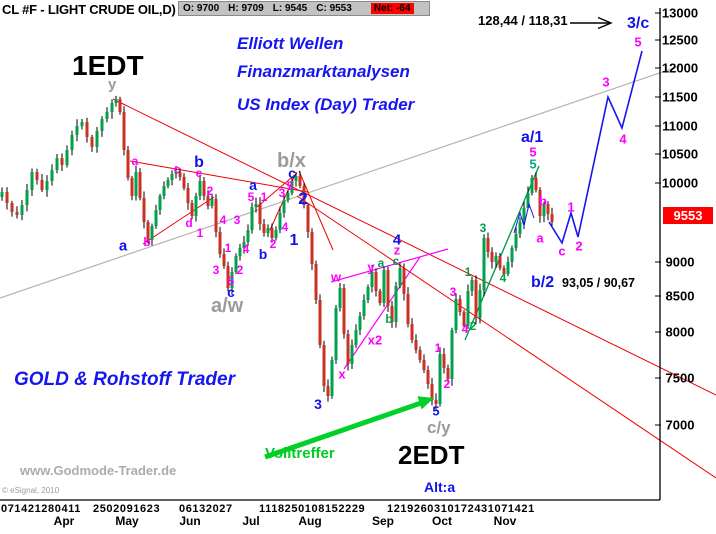 The height and width of the screenshot is (534, 716). Describe the element at coordinates (680, 40) in the screenshot. I see `y-axis-tick-label: 12500` at that location.